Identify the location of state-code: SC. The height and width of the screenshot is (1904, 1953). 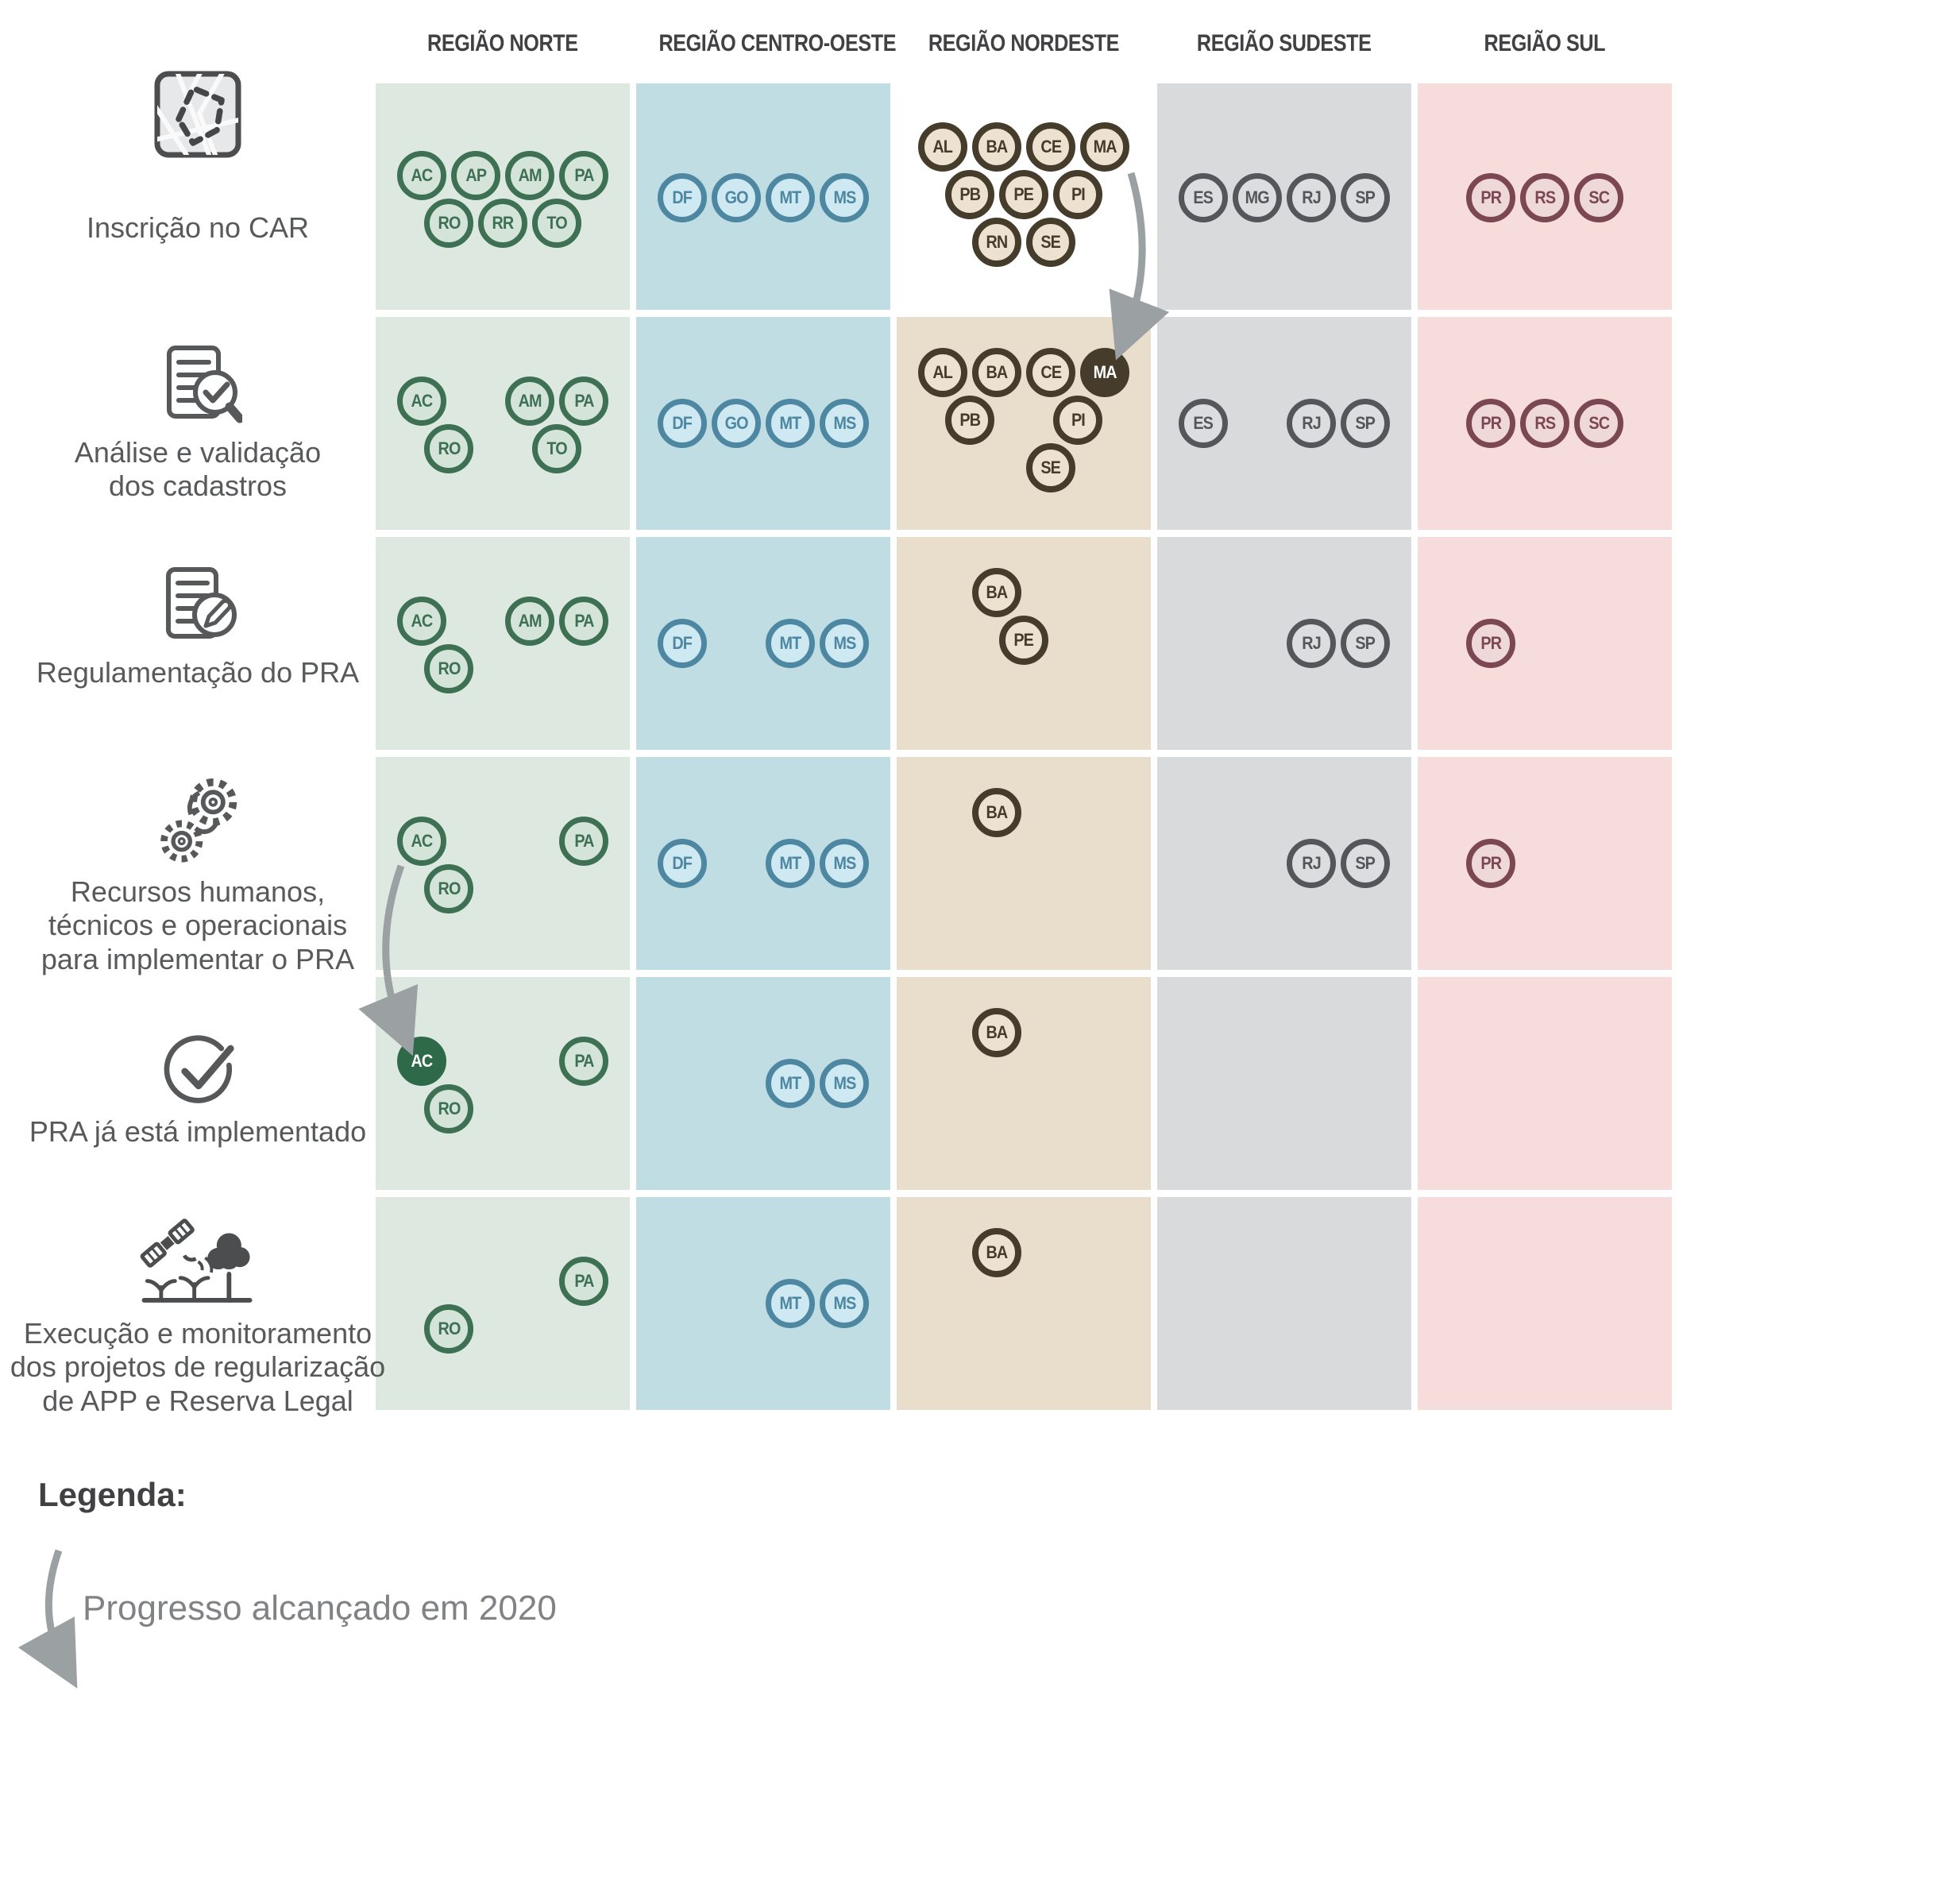
(1599, 423).